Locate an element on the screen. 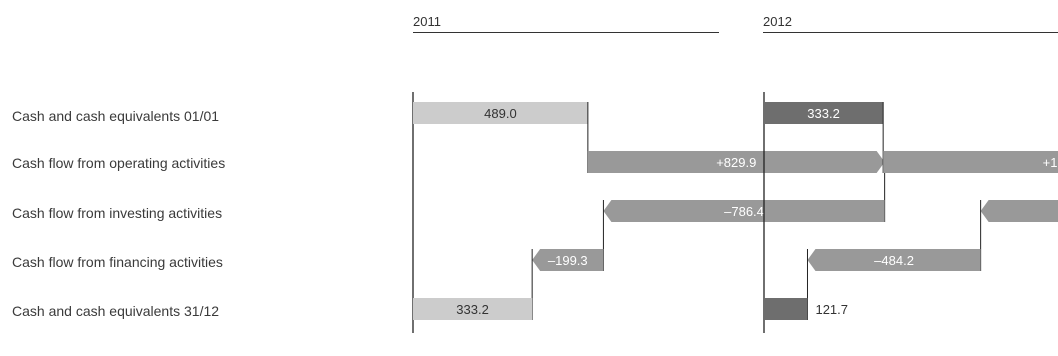 This screenshot has height=356, width=1058. bar-group-2011-3: –199.3 is located at coordinates (568, 260).